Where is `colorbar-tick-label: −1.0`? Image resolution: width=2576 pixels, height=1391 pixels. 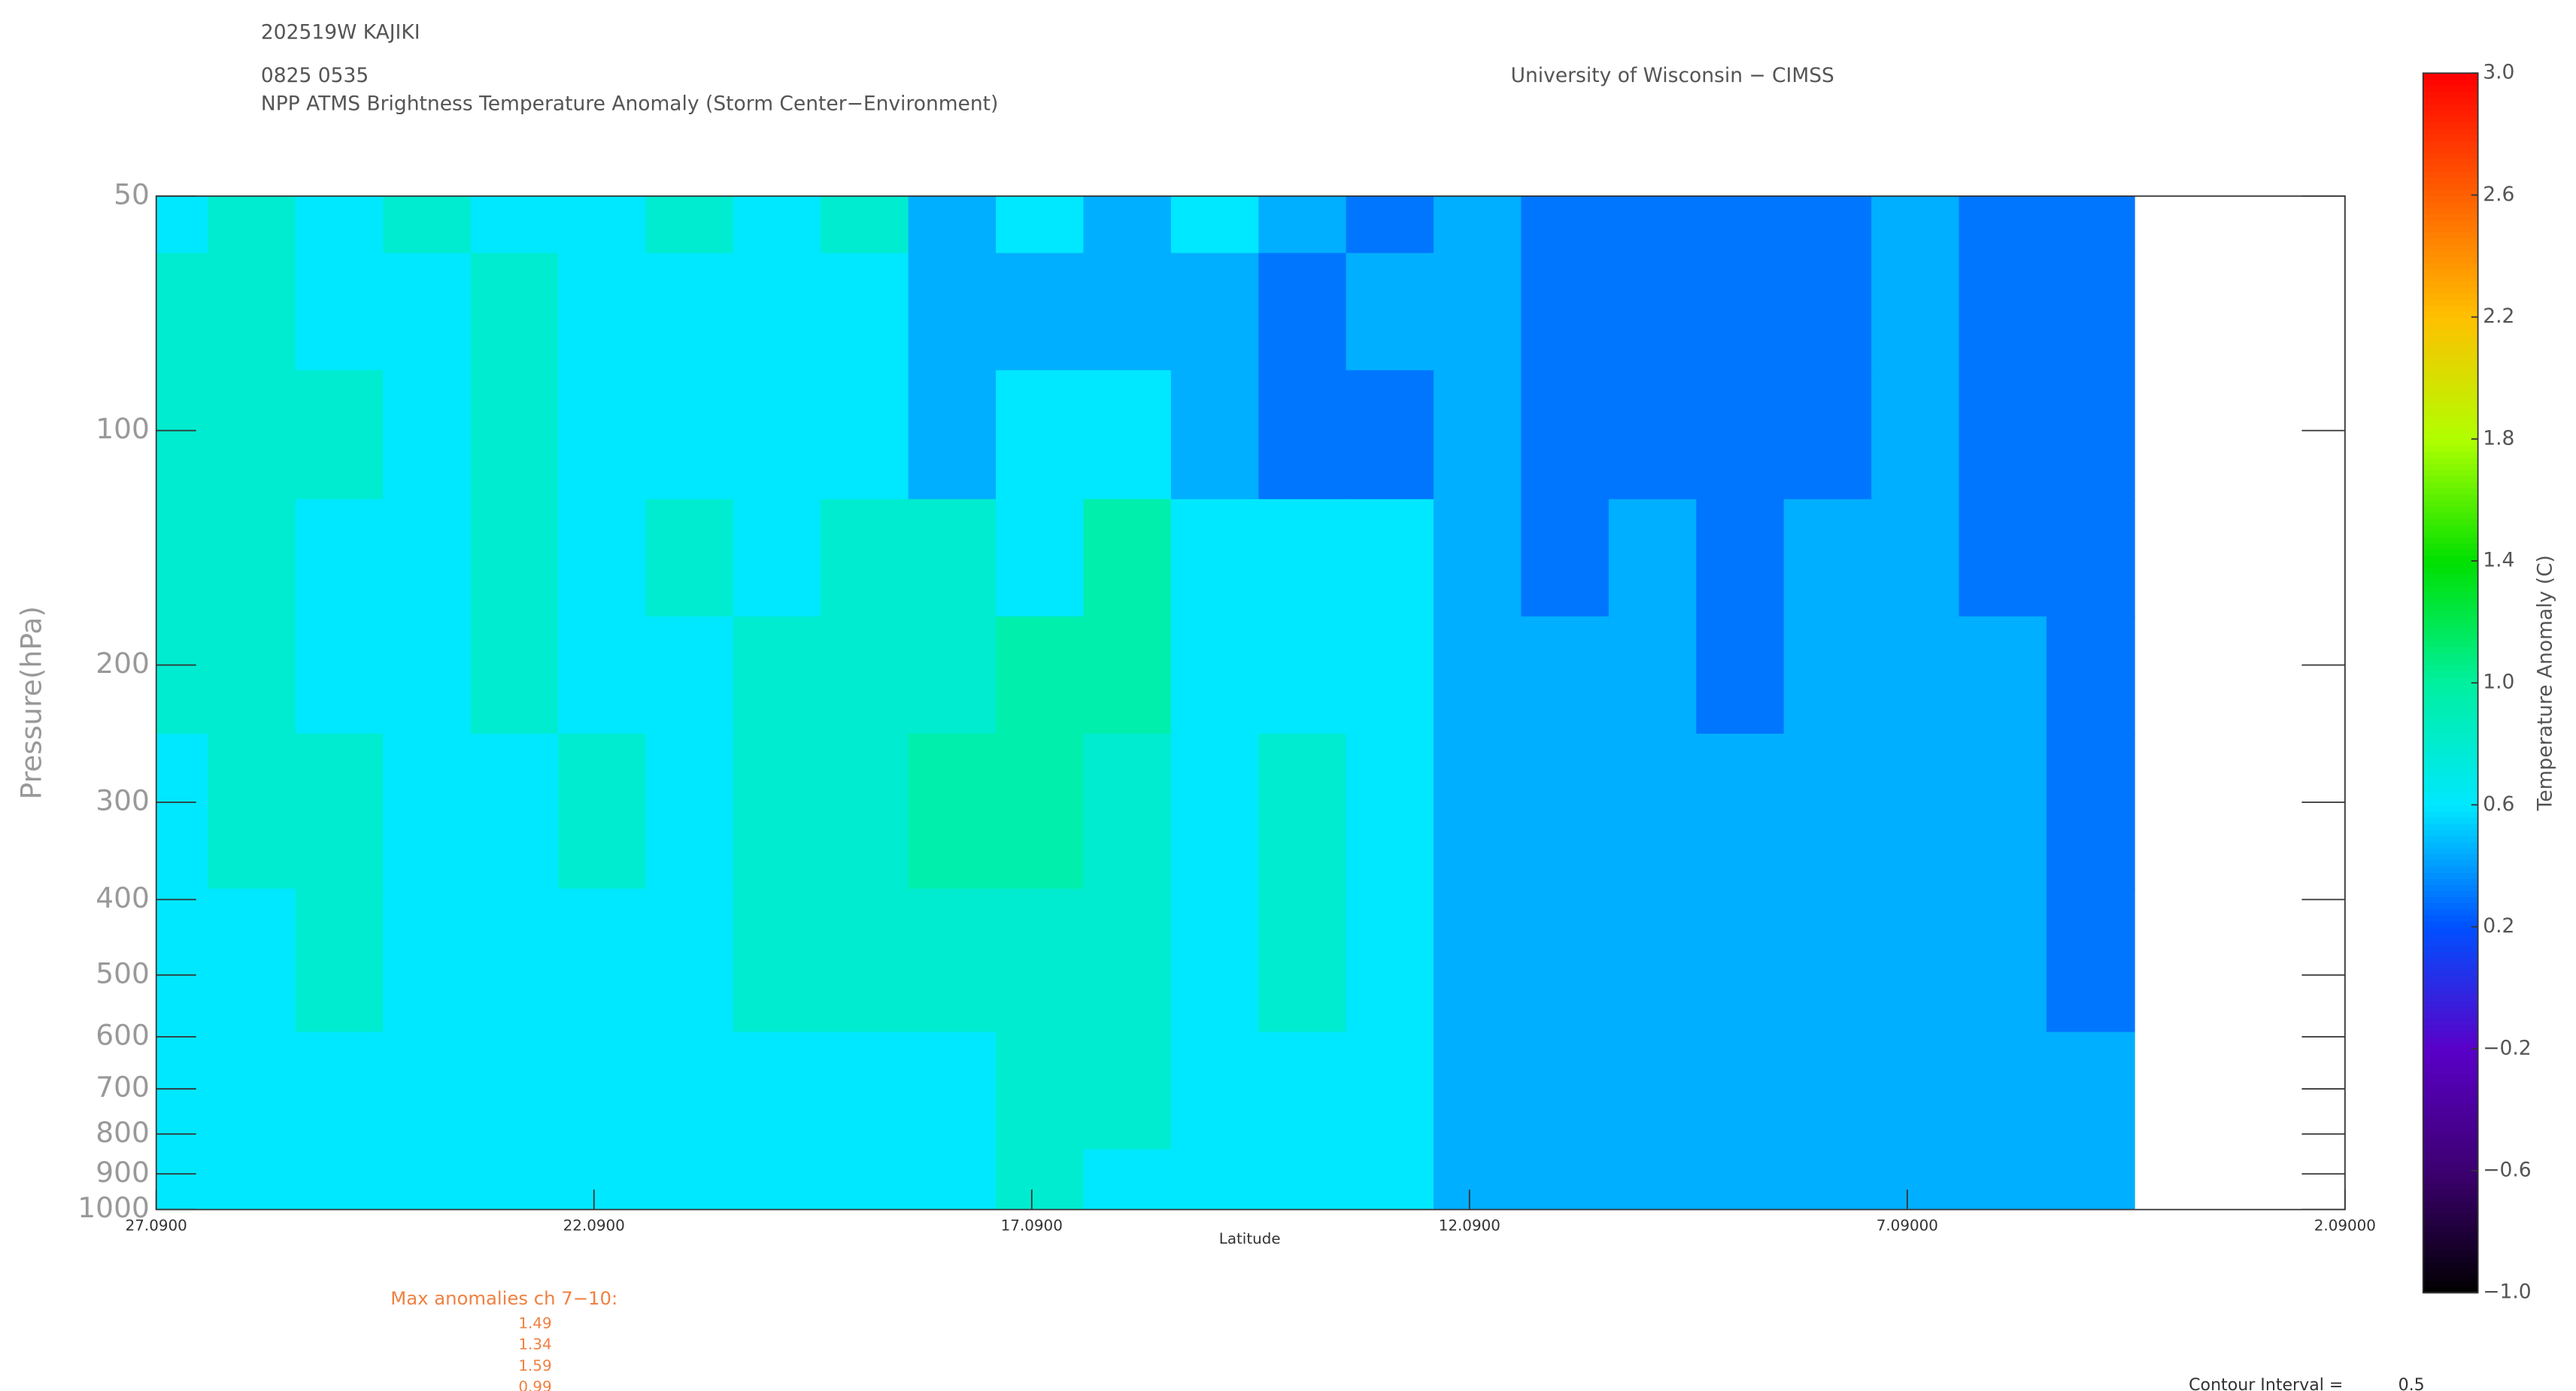 colorbar-tick-label: −1.0 is located at coordinates (2507, 1292).